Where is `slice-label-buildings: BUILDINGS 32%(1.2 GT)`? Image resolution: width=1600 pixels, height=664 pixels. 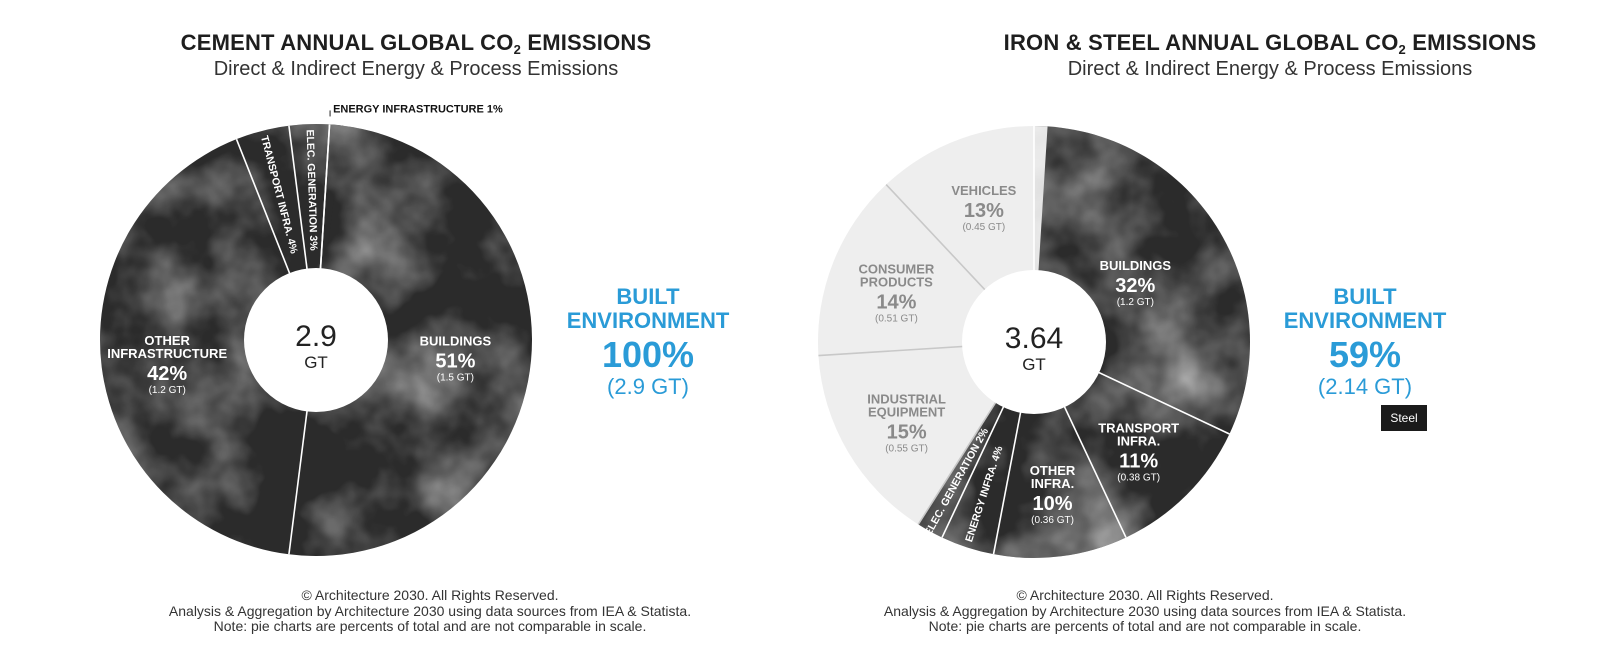 slice-label-buildings: BUILDINGS 32%(1.2 GT) is located at coordinates (1136, 283).